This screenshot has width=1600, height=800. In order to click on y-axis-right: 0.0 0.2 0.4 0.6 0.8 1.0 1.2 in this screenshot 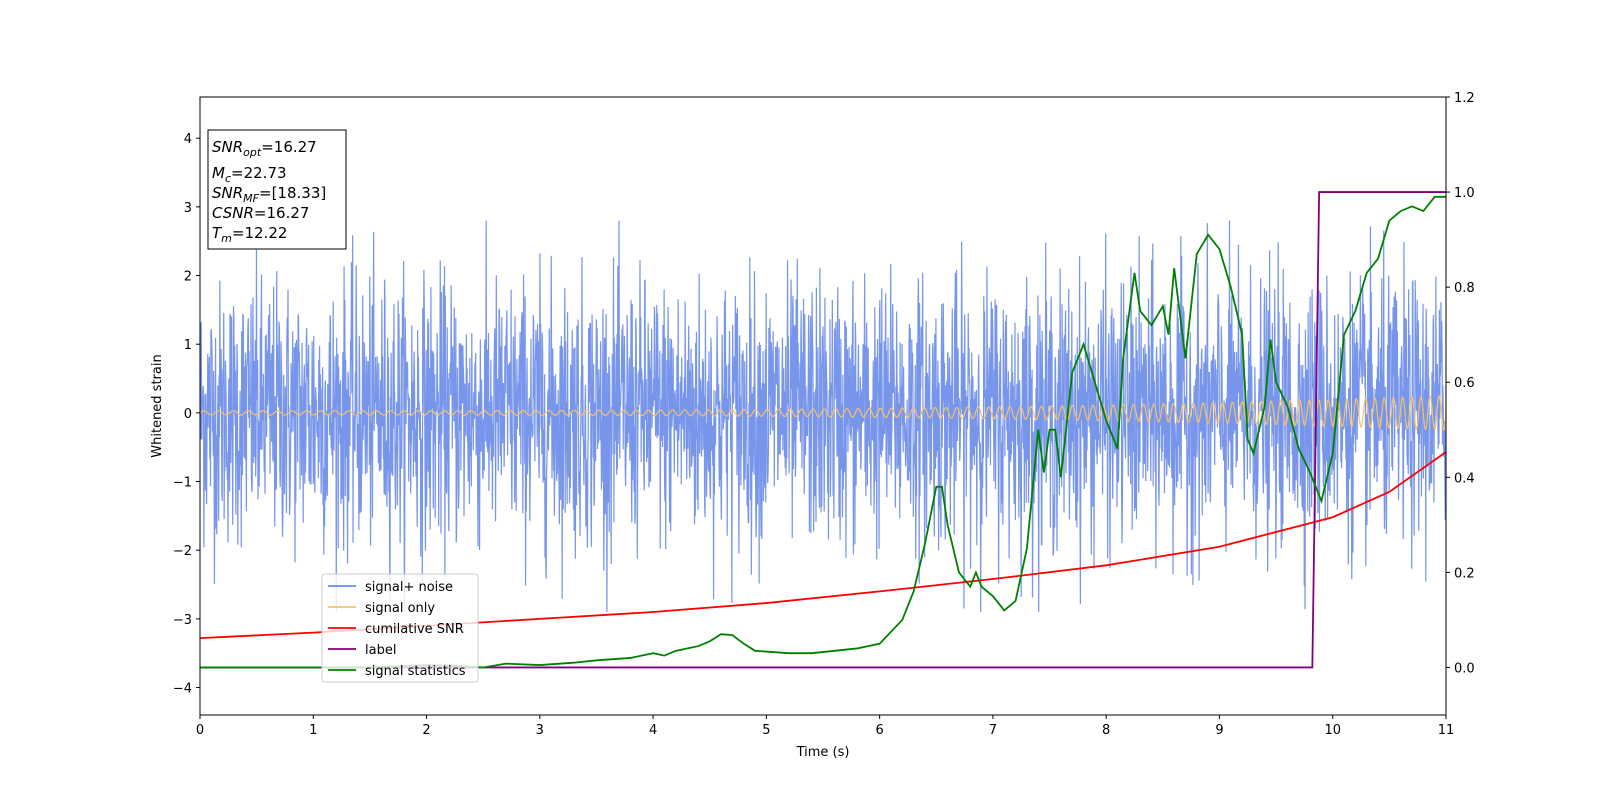, I will do `click(1460, 383)`.